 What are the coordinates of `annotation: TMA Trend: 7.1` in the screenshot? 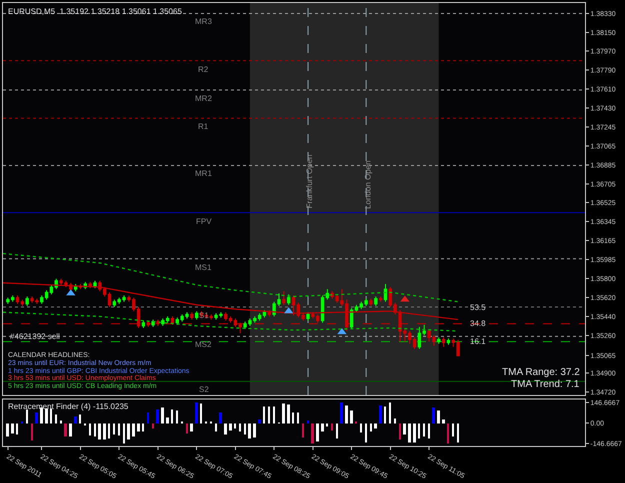 It's located at (545, 384).